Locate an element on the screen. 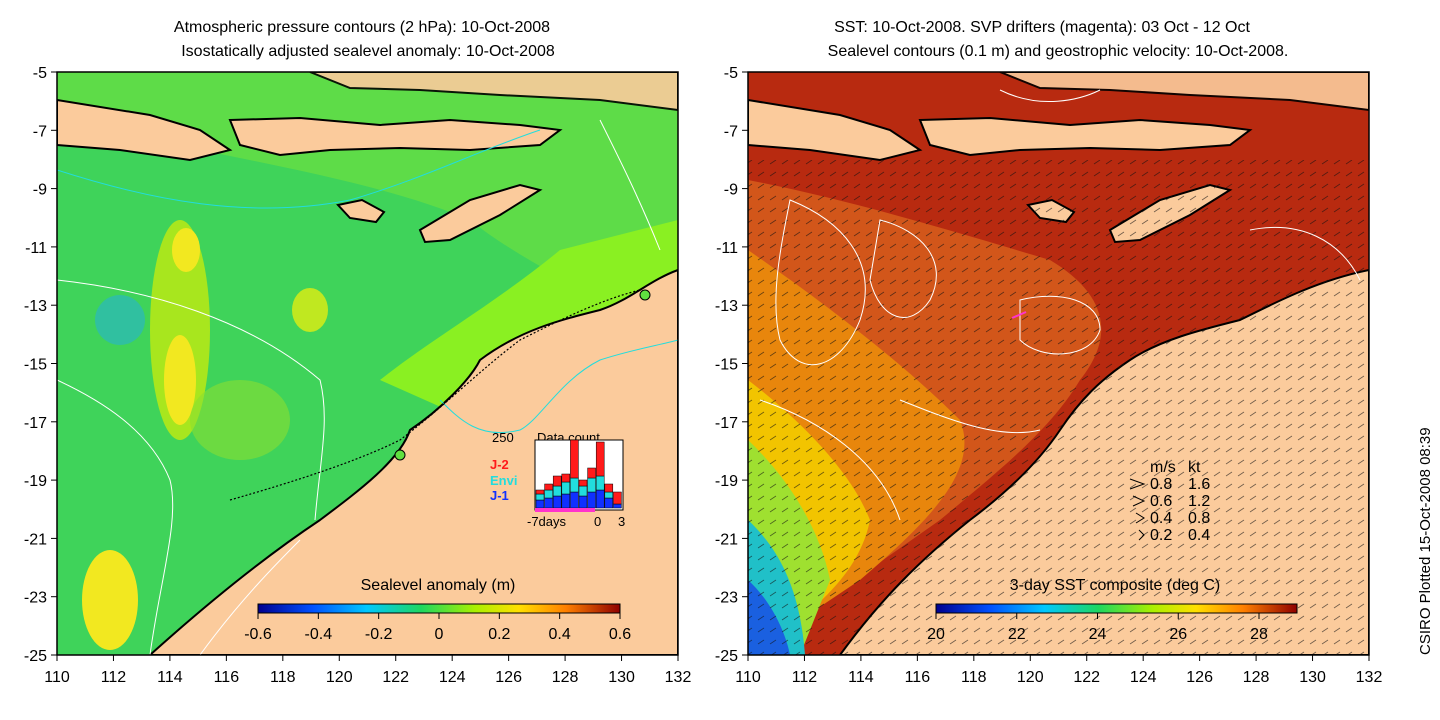 The height and width of the screenshot is (720, 1440). left-x-tick-label: 128 is located at coordinates (565, 677).